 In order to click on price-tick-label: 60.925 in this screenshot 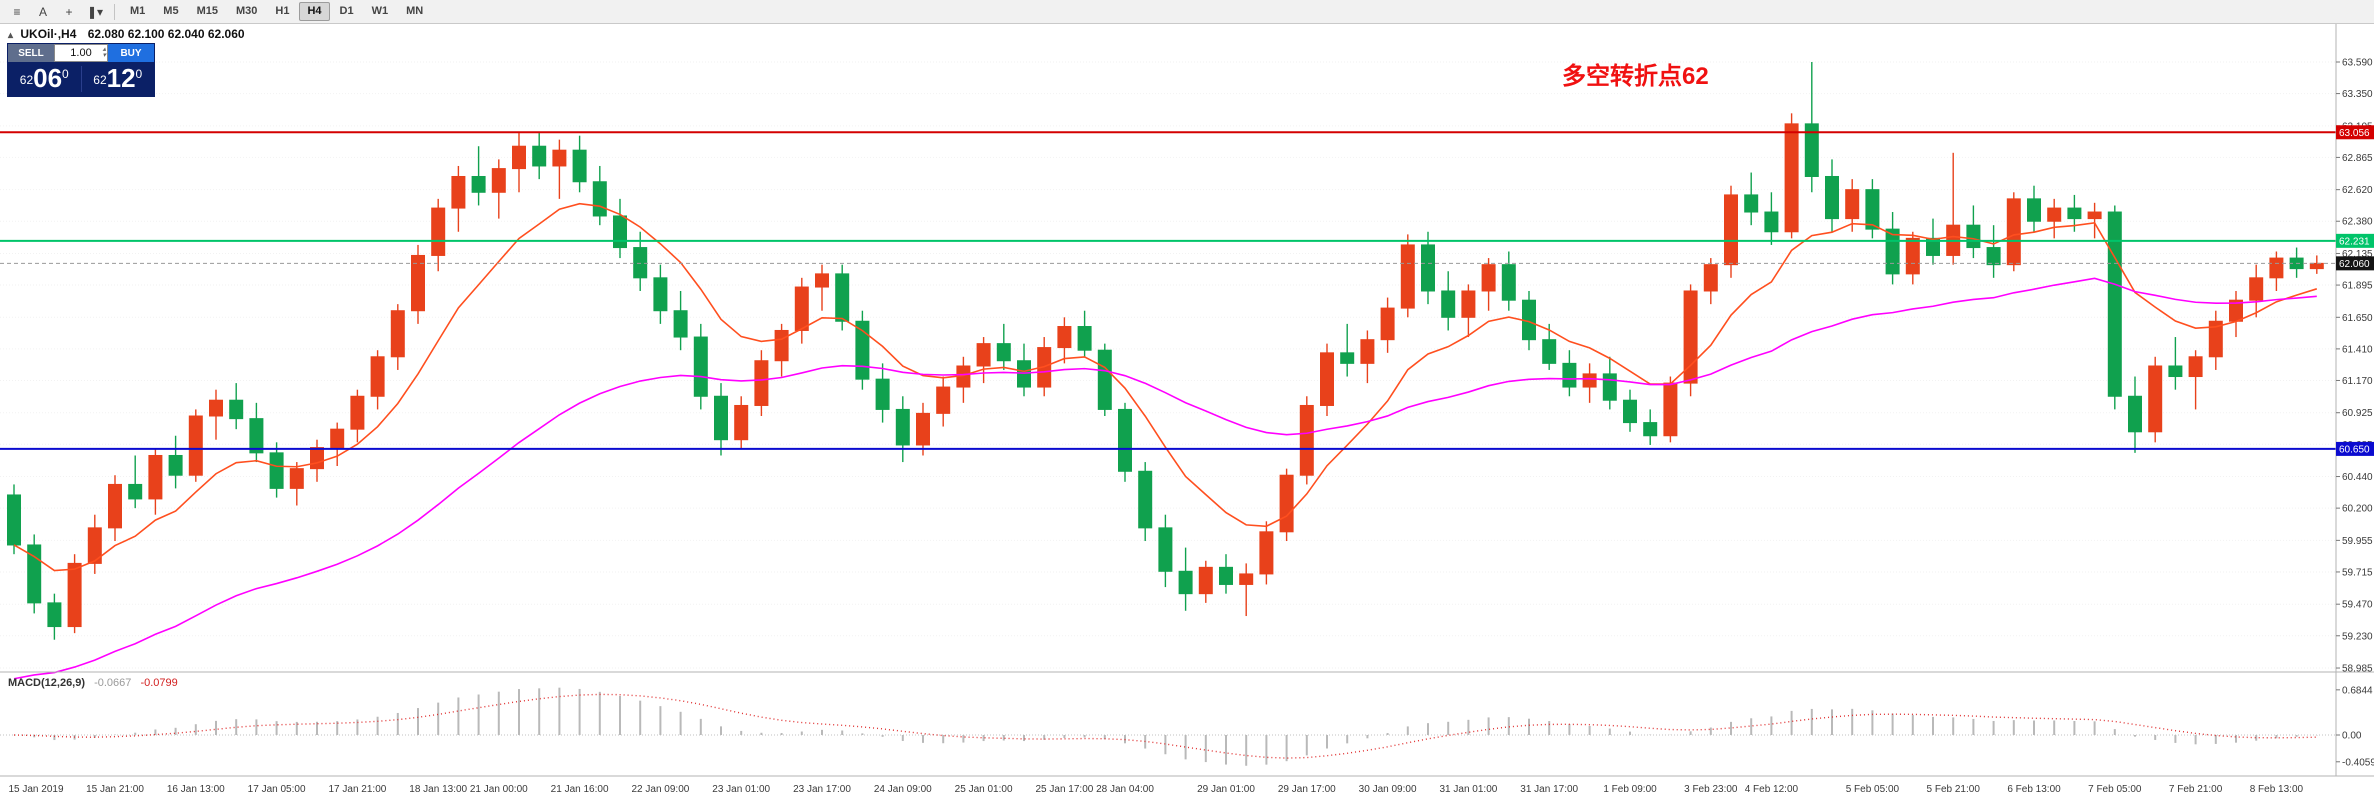, I will do `click(2357, 413)`.